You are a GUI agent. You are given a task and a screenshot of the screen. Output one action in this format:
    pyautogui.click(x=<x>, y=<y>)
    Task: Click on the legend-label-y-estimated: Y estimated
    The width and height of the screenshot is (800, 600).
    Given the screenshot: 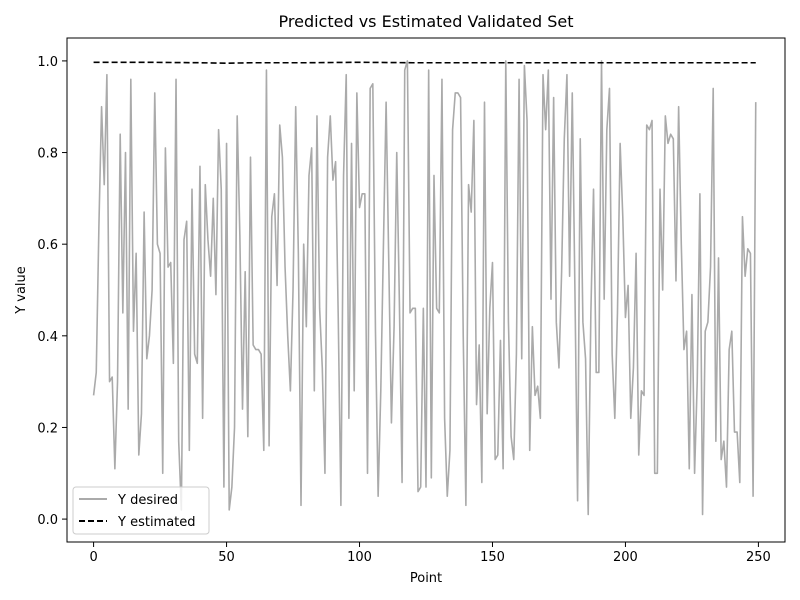 What is the action you would take?
    pyautogui.click(x=156, y=522)
    